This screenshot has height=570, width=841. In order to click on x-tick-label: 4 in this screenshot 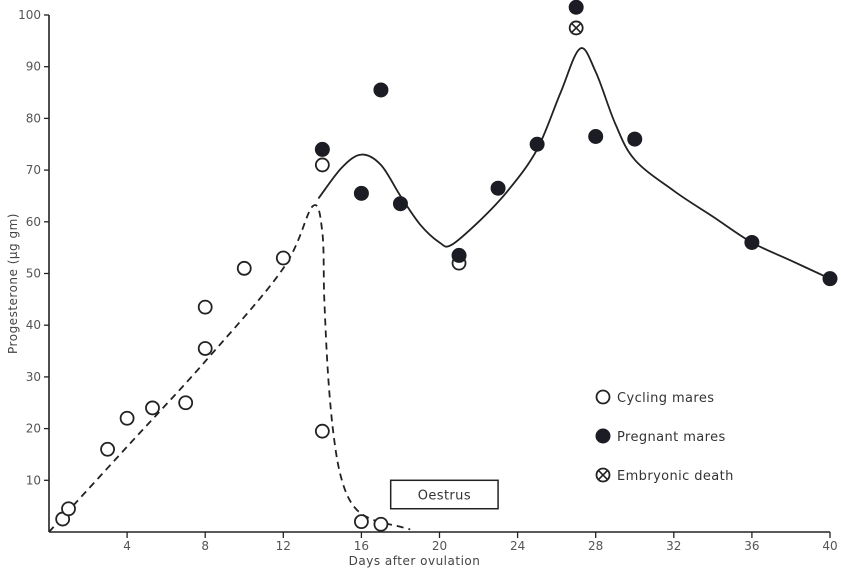, I will do `click(127, 546)`.